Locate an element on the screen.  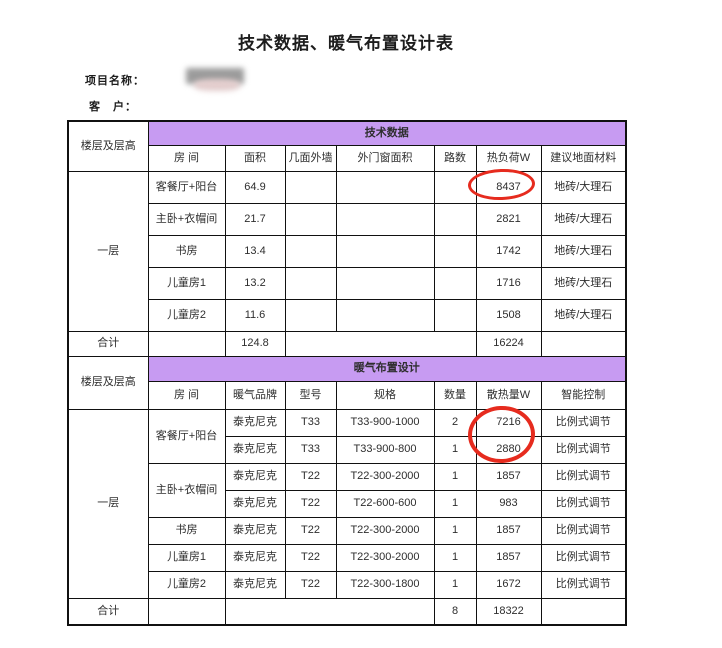
tech-room-cell: 儿童房2 is located at coordinates (186, 315).